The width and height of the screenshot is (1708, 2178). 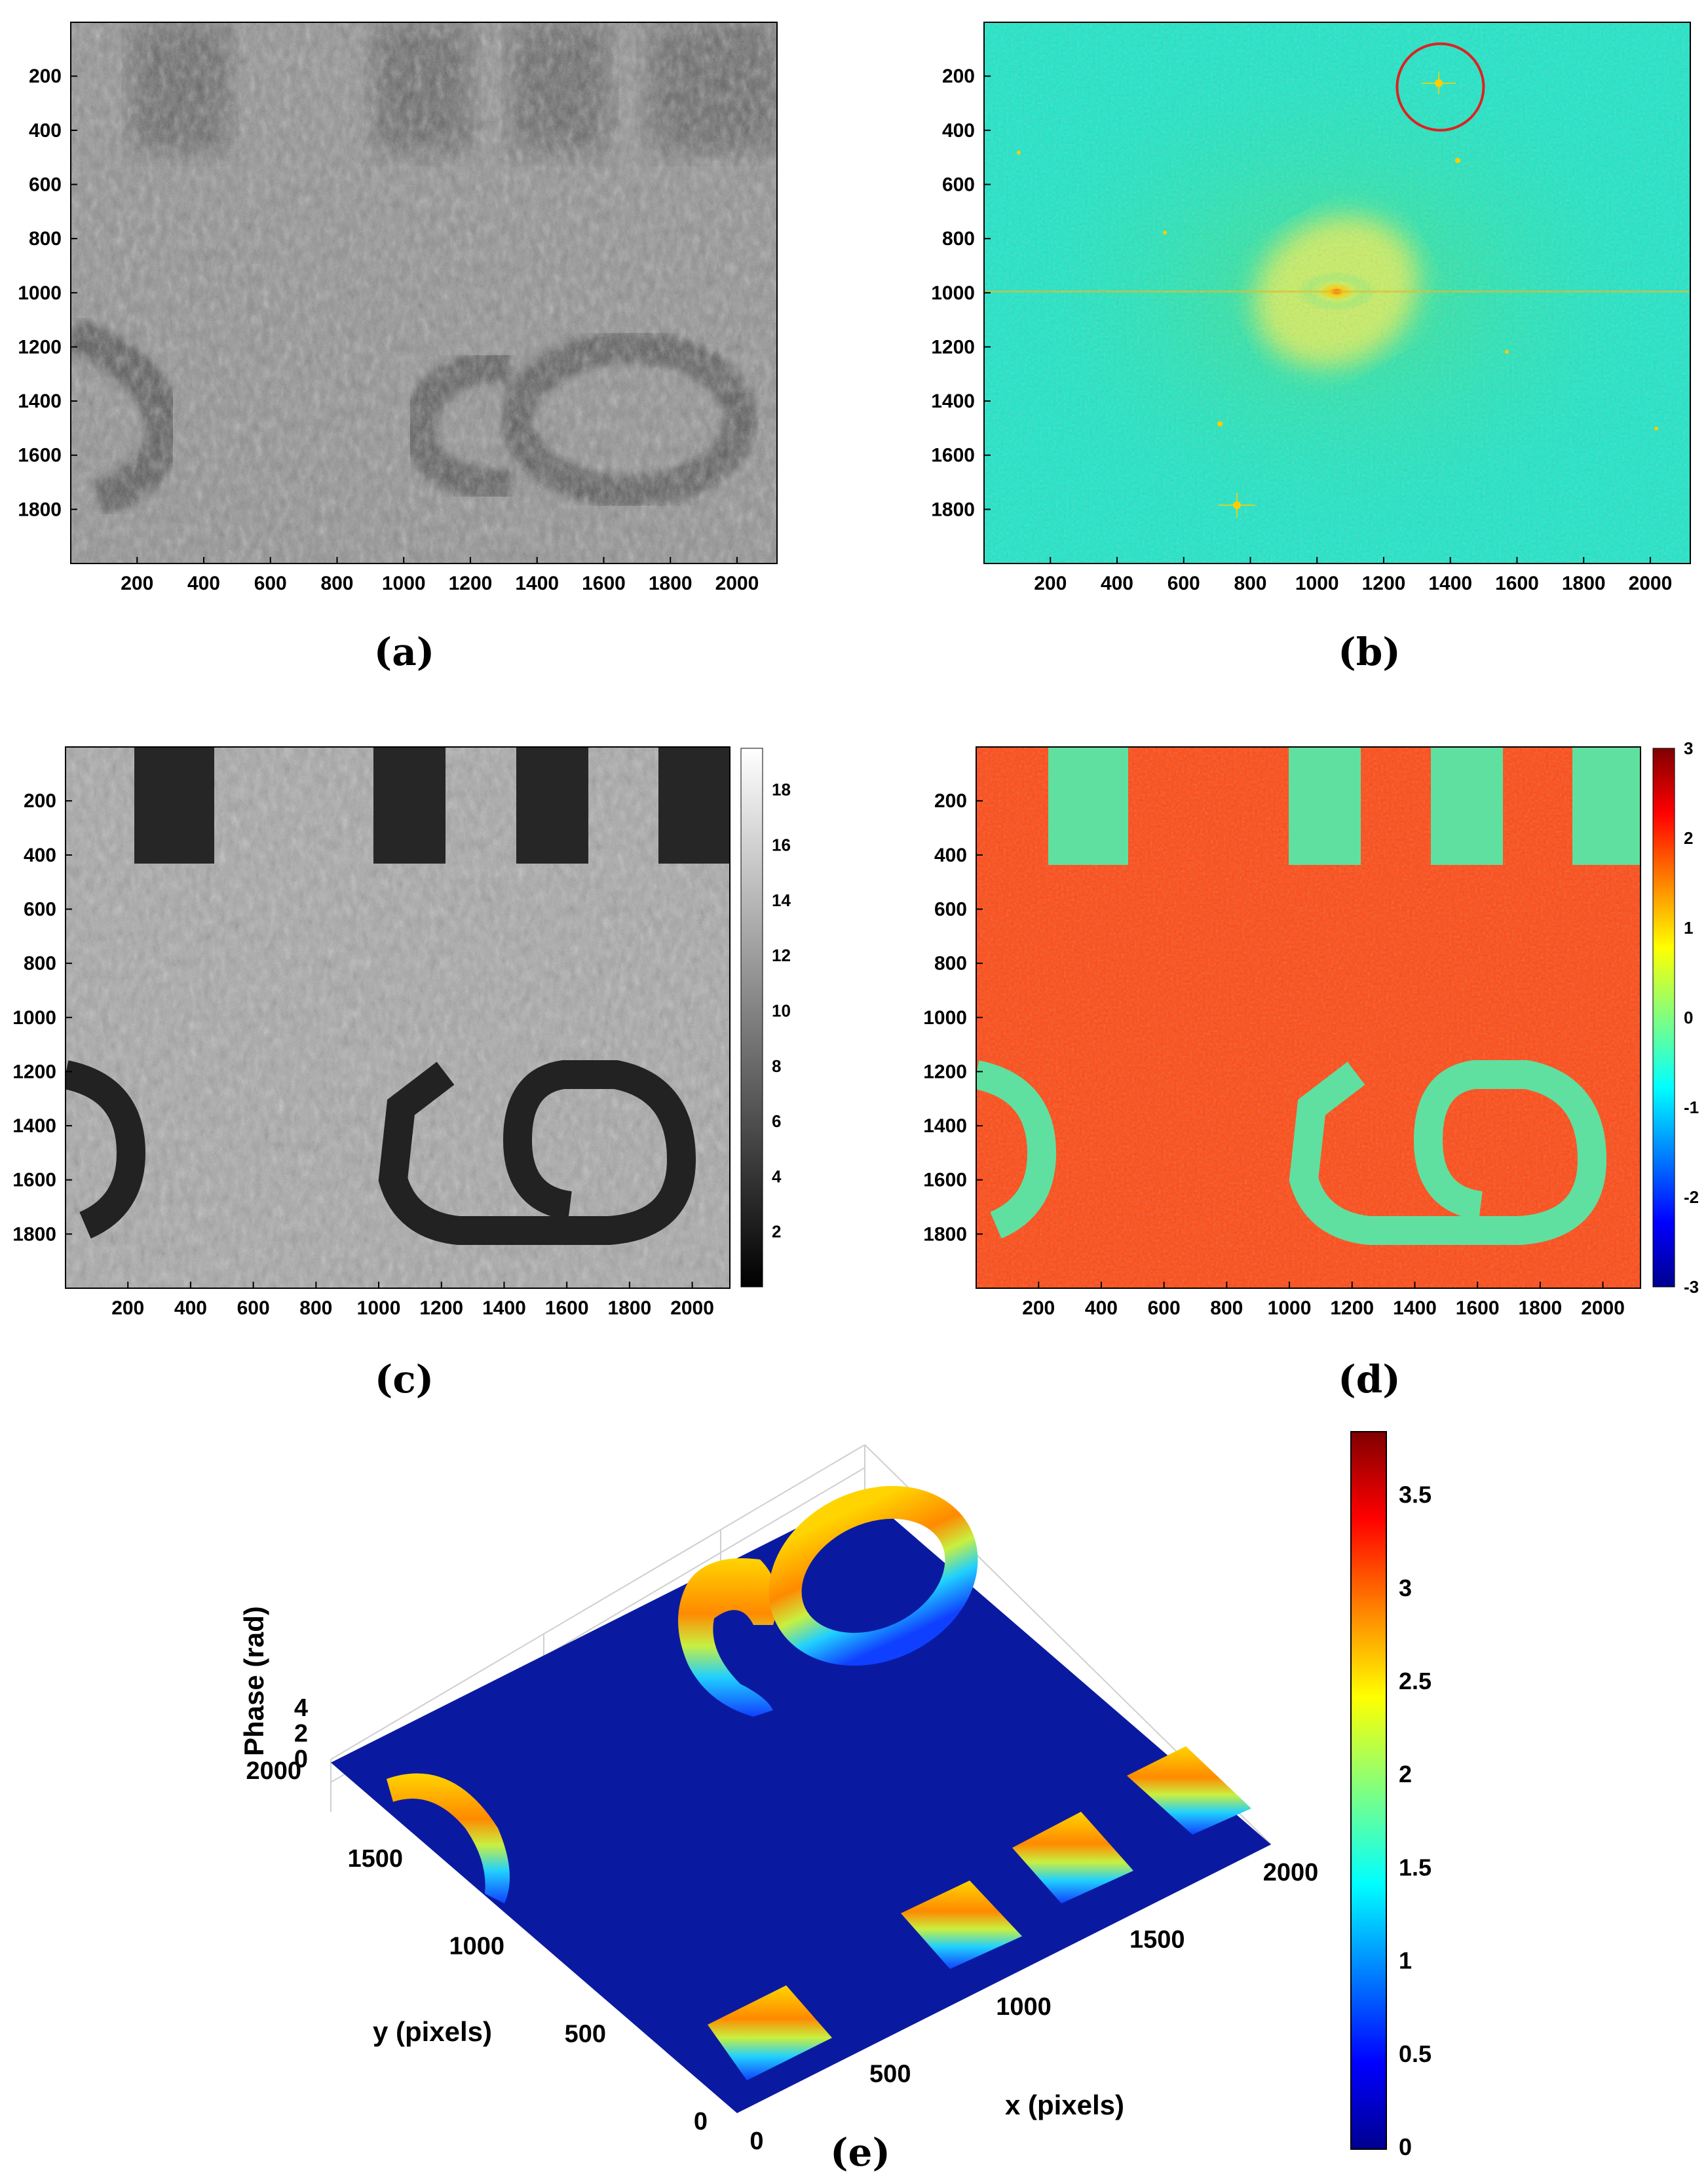 What do you see at coordinates (781, 1011) in the screenshot?
I see `colorbar-tick-label: 10` at bounding box center [781, 1011].